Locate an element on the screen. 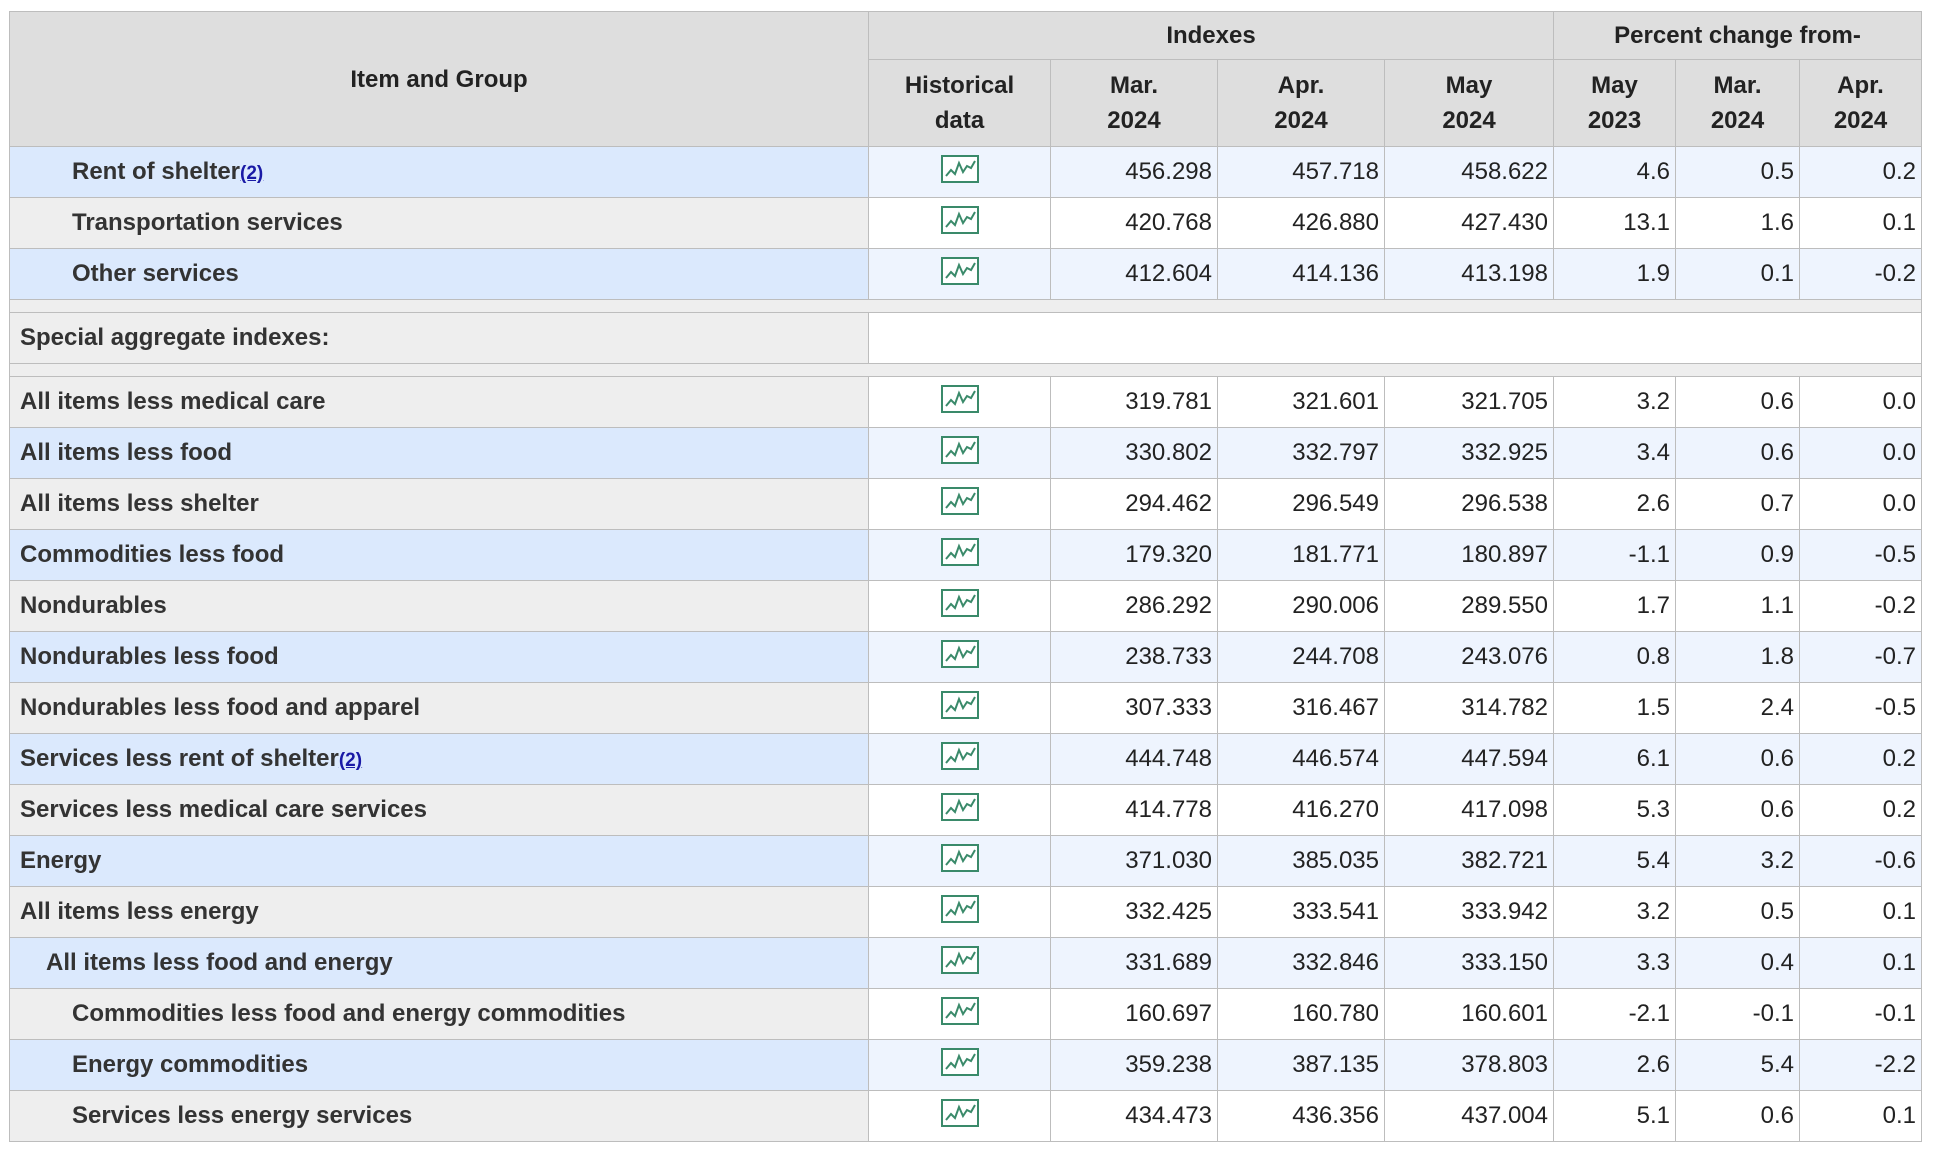  value-cell: -0.1 is located at coordinates (1861, 1014).